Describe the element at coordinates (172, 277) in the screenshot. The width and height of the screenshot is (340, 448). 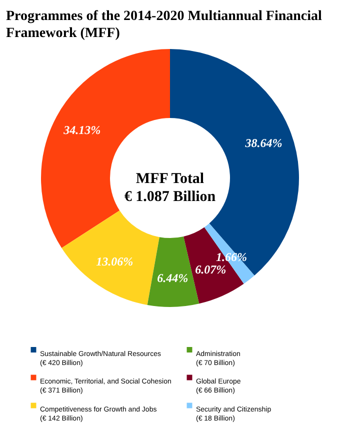
I see `data-label: 6.44%` at that location.